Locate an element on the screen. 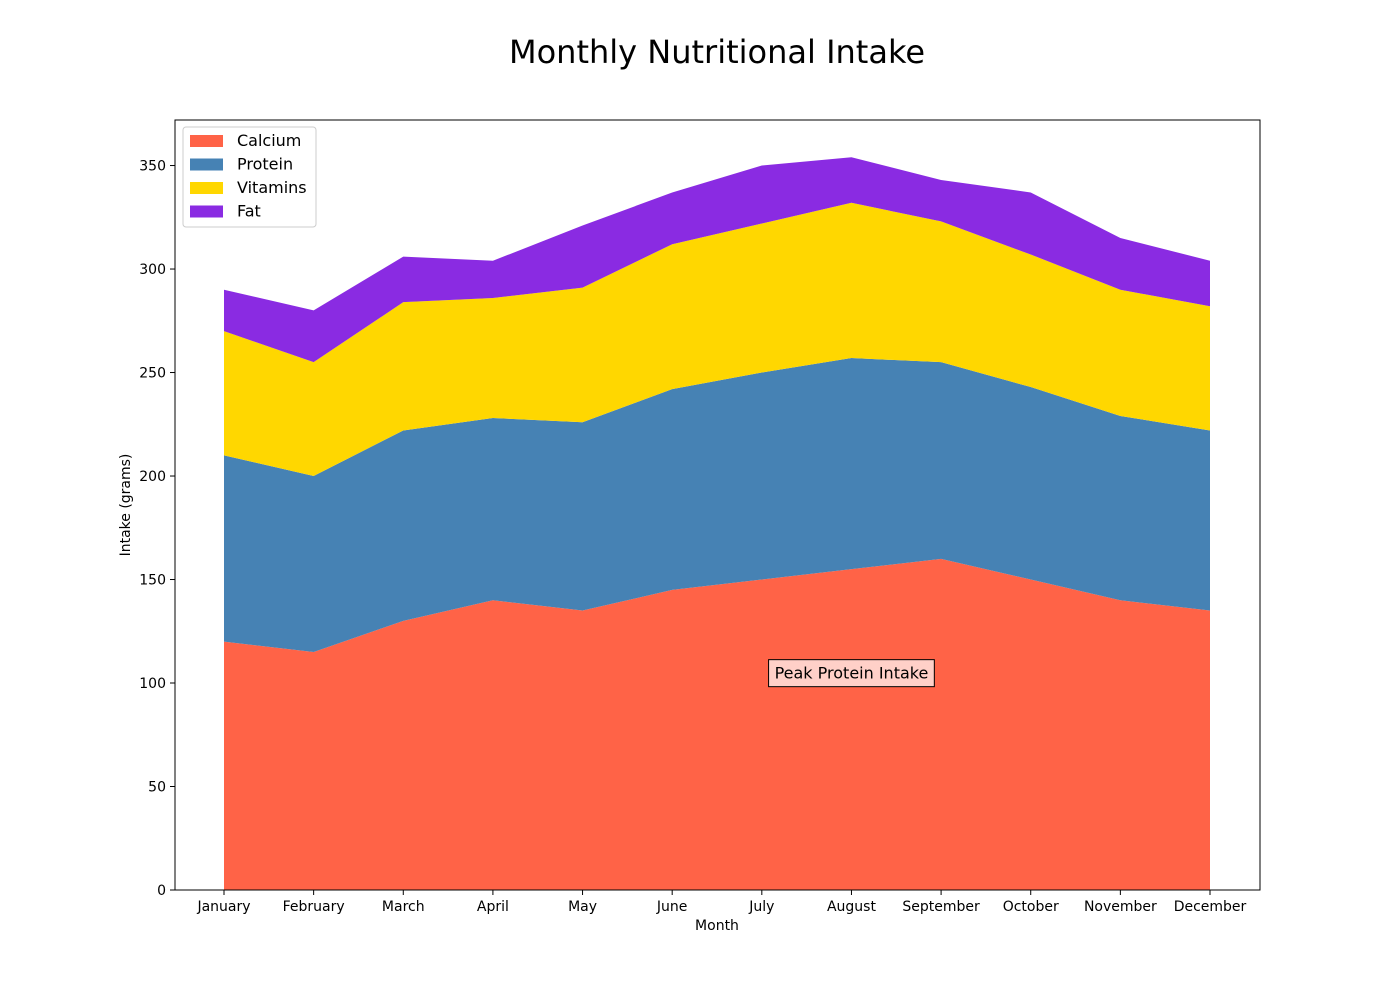  y-tick-label: 300 is located at coordinates (152, 270).